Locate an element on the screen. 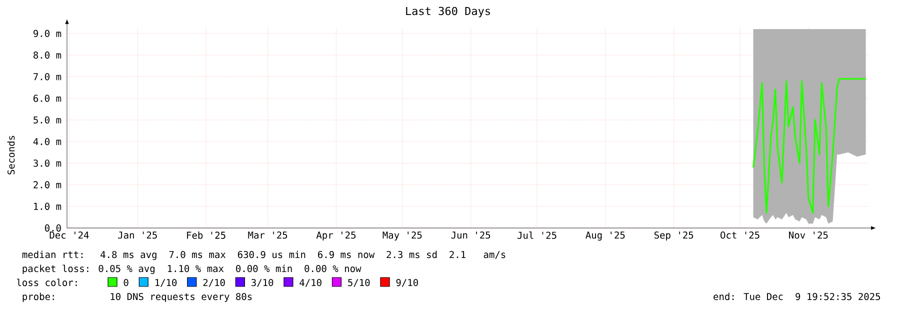  y-tick-label: 4.0 m is located at coordinates (47, 142).